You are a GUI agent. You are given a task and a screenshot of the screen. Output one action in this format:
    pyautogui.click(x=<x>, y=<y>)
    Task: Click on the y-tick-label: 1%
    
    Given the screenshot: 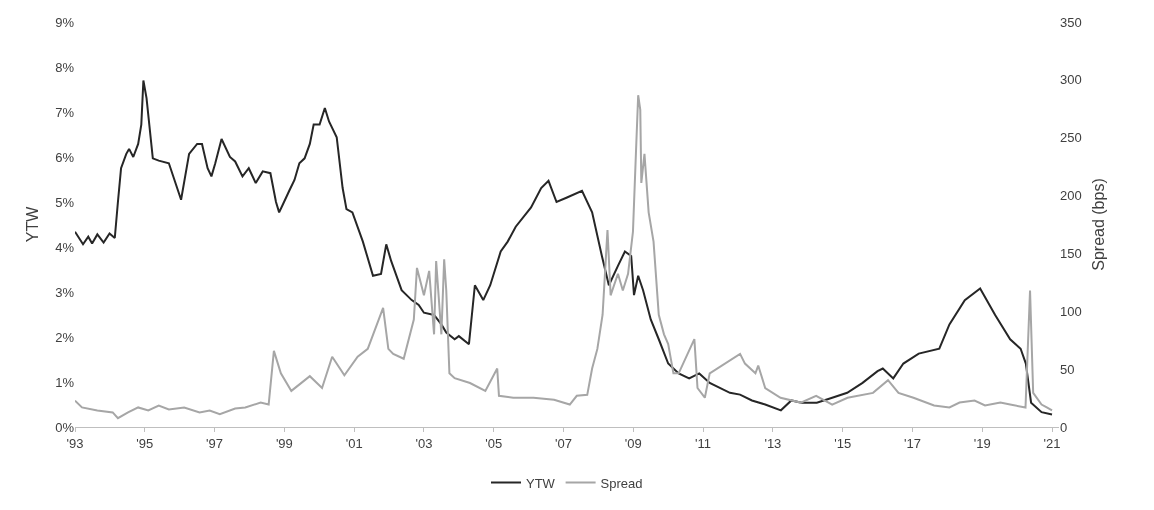 What is the action you would take?
    pyautogui.click(x=65, y=382)
    